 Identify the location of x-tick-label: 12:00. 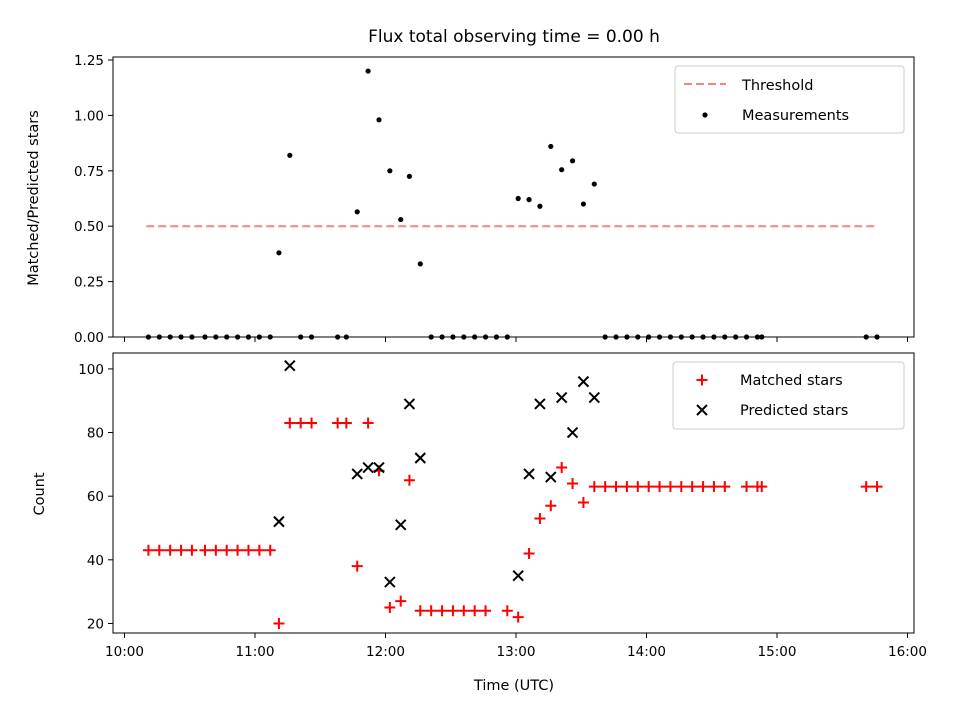
(385, 652).